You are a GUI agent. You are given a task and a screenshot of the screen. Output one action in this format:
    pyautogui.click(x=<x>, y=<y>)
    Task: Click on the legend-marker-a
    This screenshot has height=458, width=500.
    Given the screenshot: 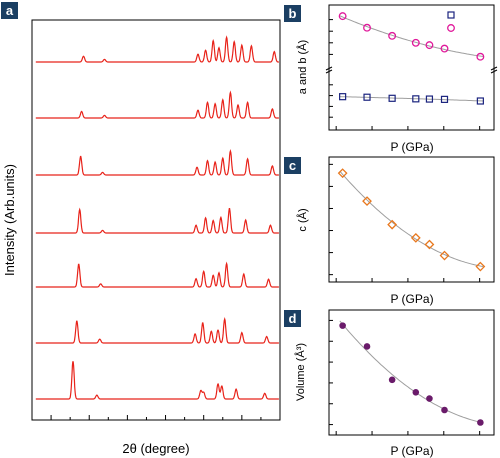 What is the action you would take?
    pyautogui.click(x=451, y=15)
    